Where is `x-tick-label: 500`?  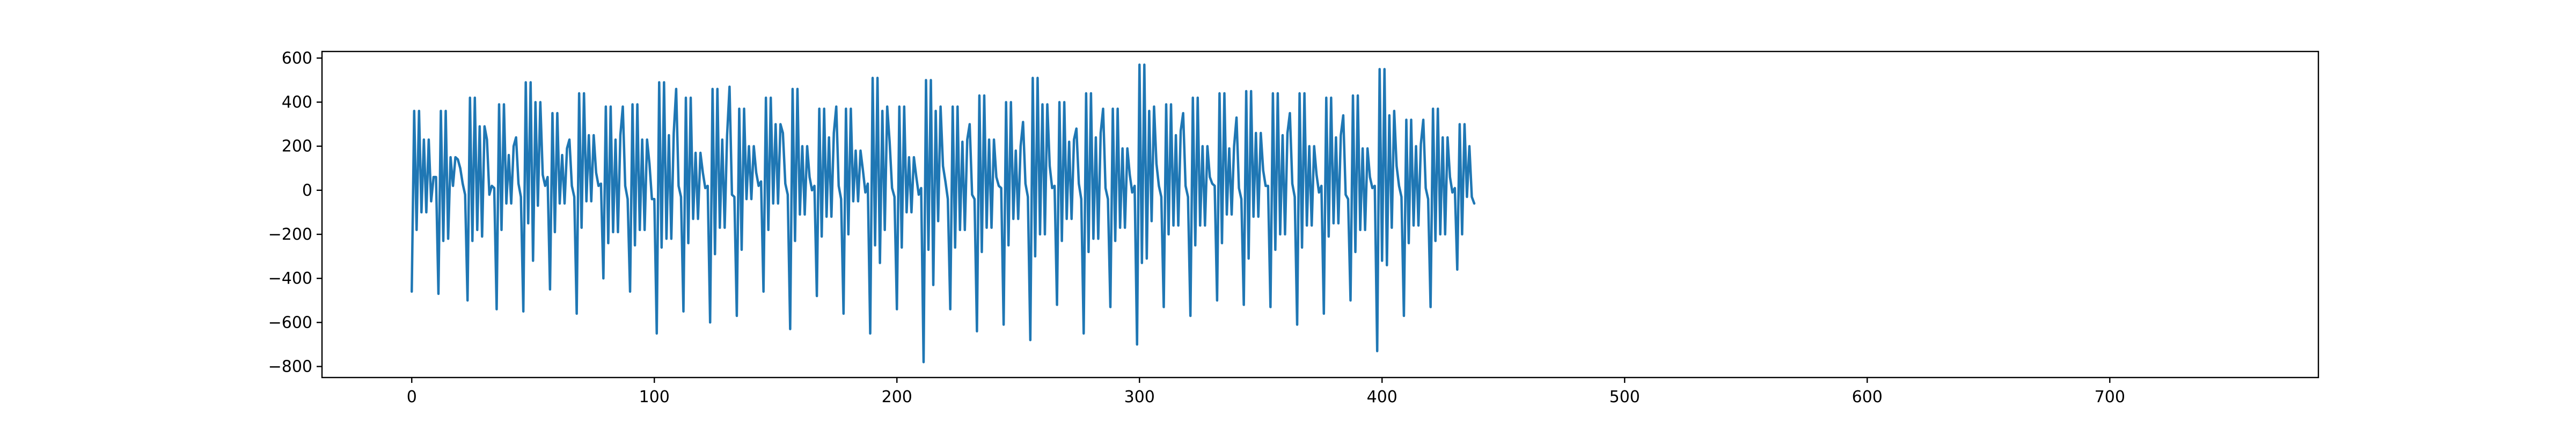 x-tick-label: 500 is located at coordinates (1624, 397).